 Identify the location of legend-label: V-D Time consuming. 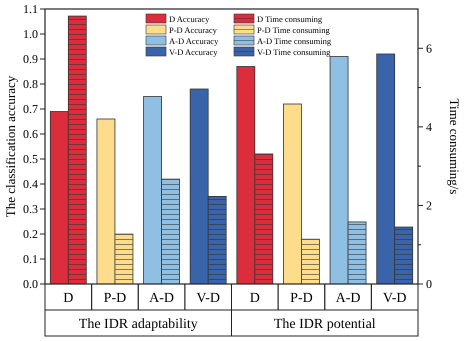
(294, 52).